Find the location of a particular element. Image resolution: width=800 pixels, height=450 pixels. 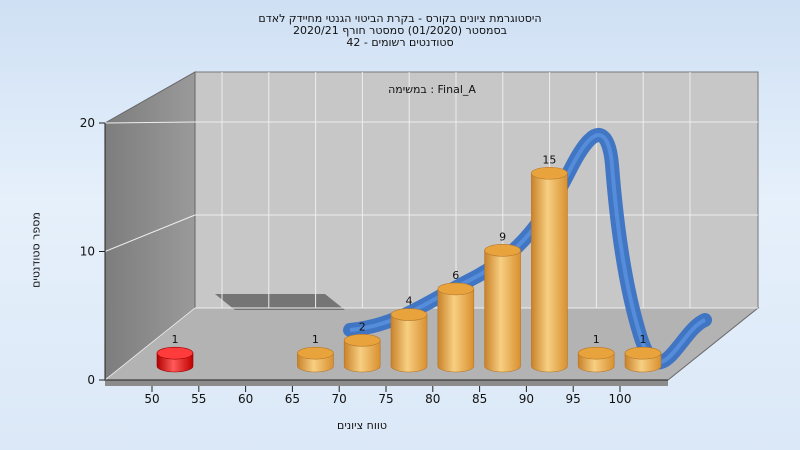

y-tick-label: 0 is located at coordinates (91, 380).